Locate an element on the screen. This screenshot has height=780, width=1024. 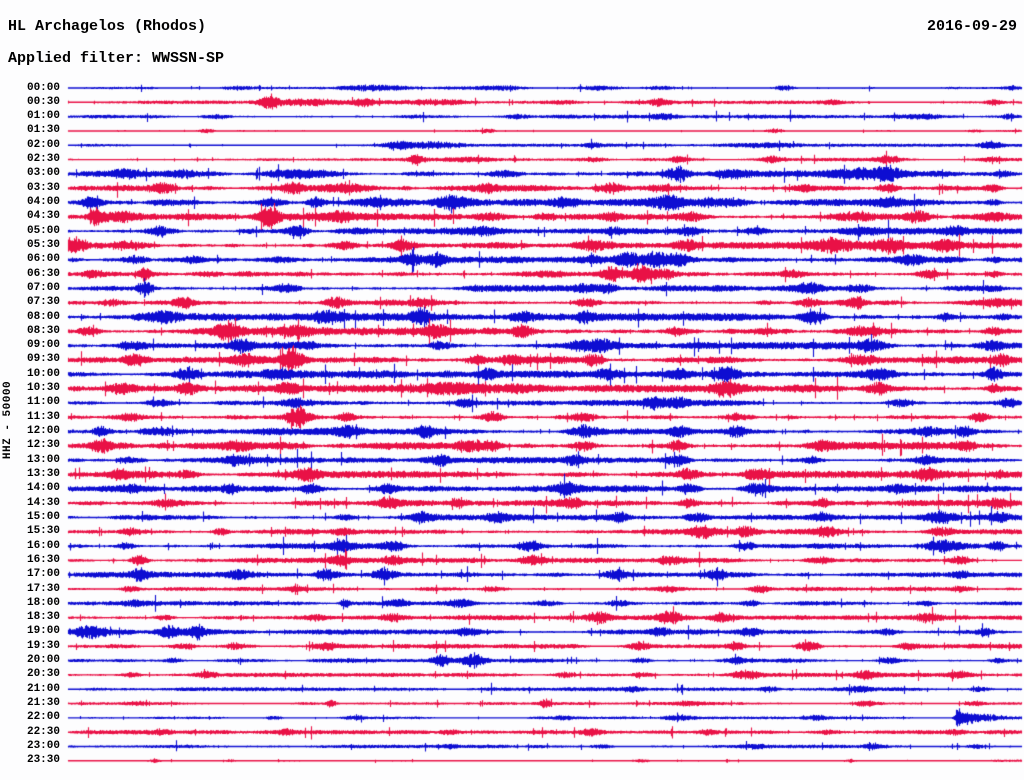
time-label-08:00: 08:00 is located at coordinates (43, 316).